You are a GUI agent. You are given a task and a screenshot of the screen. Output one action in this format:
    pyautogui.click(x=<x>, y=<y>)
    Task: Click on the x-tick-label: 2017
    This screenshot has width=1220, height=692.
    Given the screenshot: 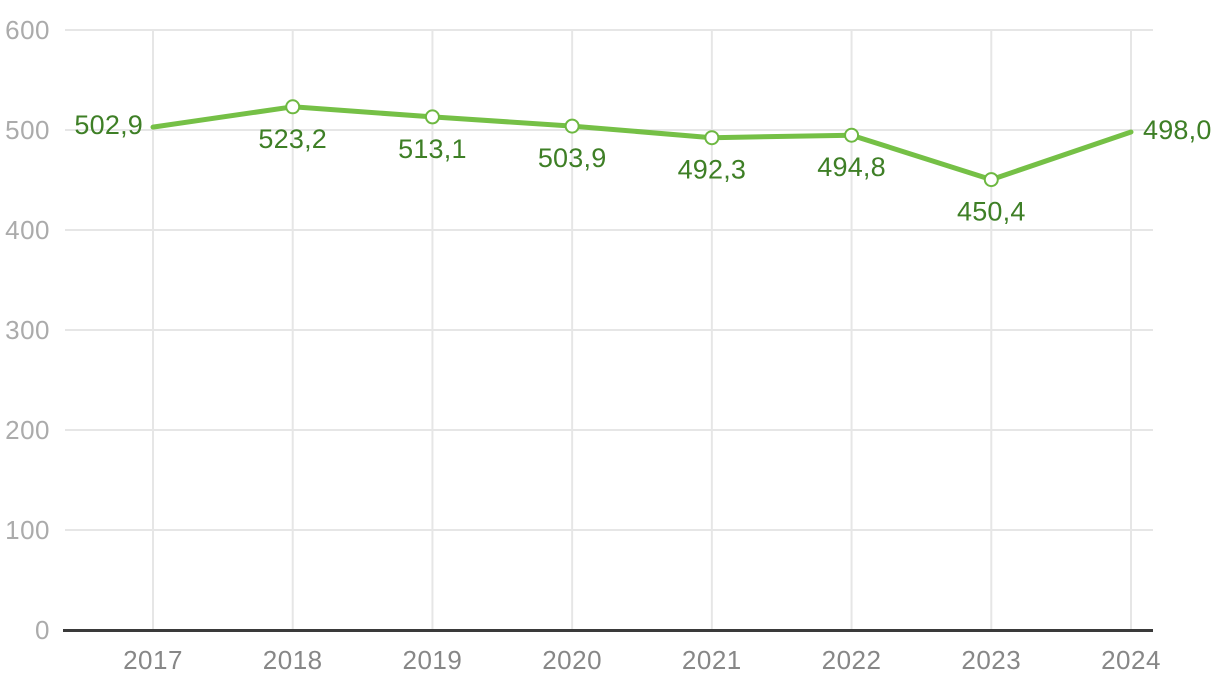 What is the action you would take?
    pyautogui.click(x=153, y=660)
    